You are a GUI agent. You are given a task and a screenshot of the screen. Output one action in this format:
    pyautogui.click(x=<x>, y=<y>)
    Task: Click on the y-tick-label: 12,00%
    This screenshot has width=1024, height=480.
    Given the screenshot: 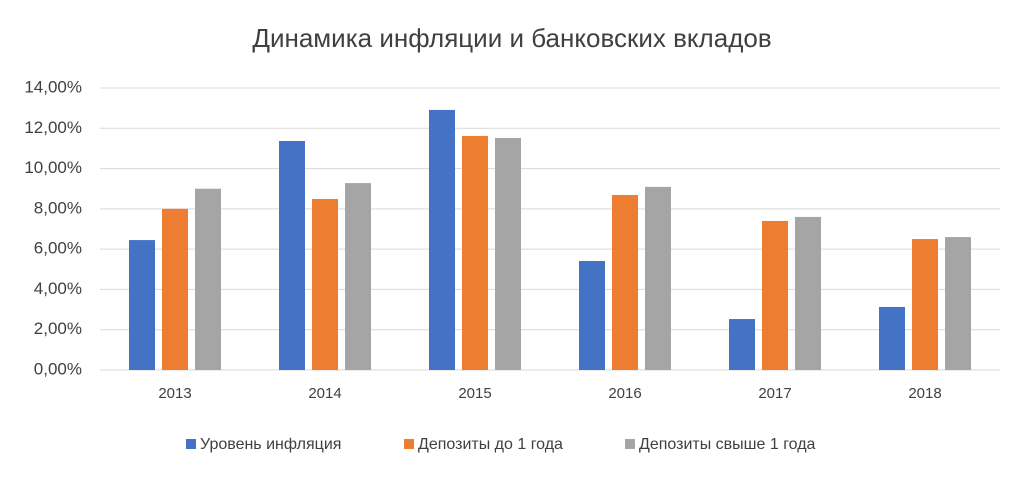 What is the action you would take?
    pyautogui.click(x=53, y=127)
    